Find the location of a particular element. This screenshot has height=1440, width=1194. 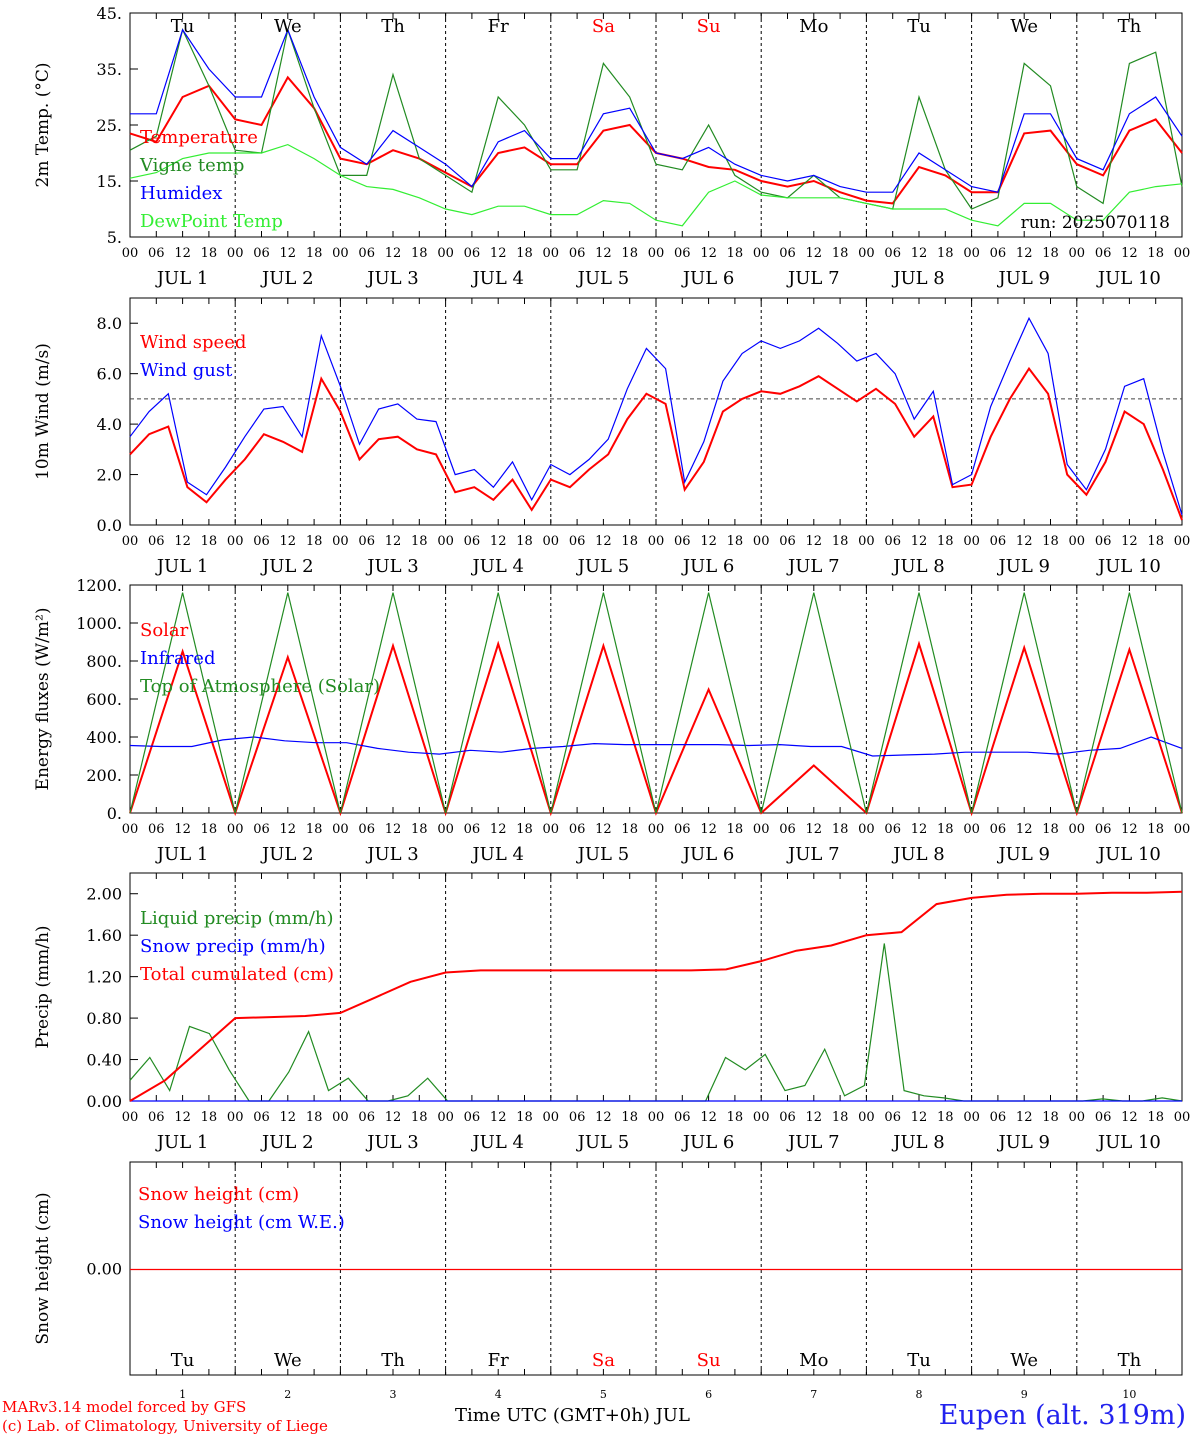

y-tick-label: 0.80 is located at coordinates (104, 1018).